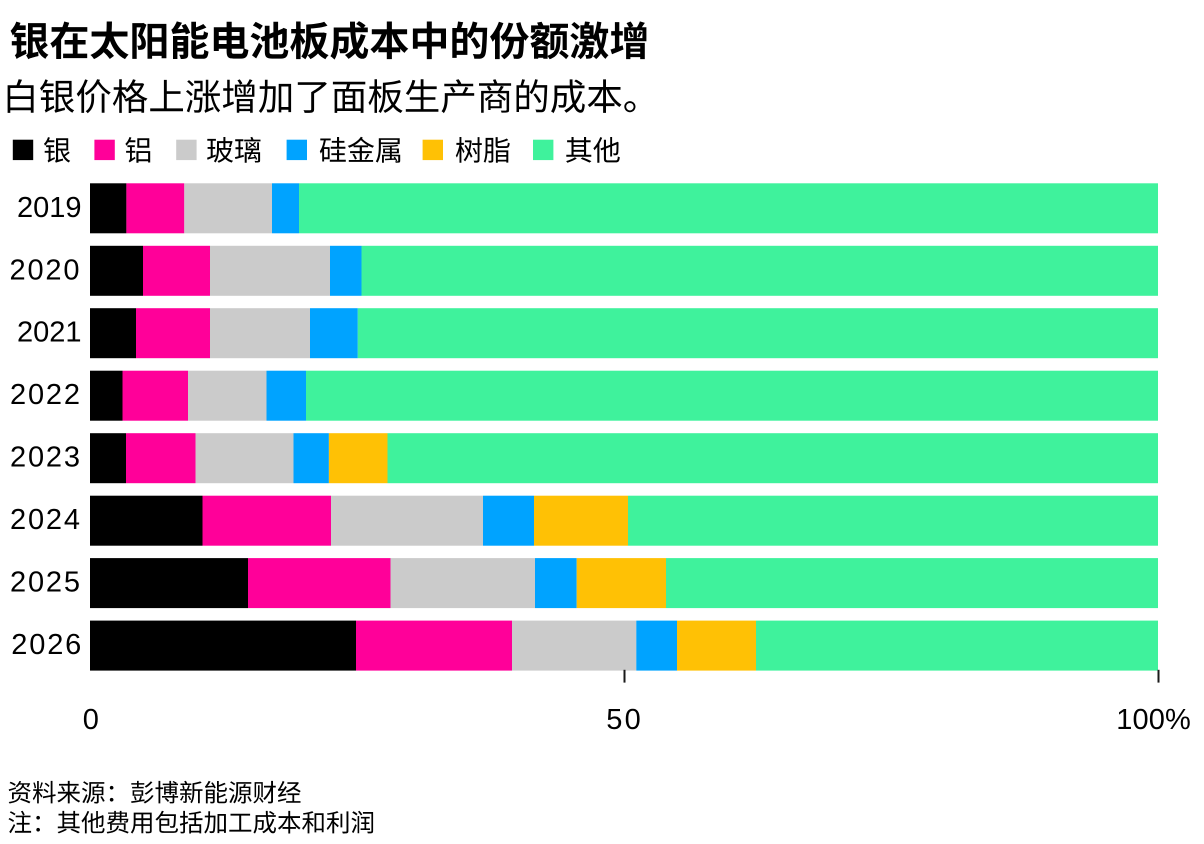  What do you see at coordinates (1153, 720) in the screenshot?
I see `svg-text: 100%` at bounding box center [1153, 720].